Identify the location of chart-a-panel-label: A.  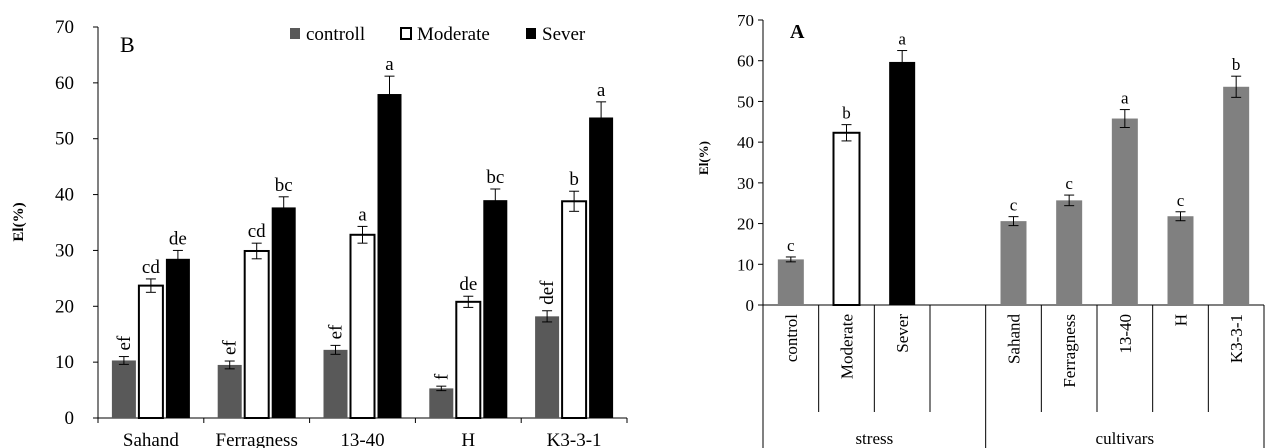
(797, 32).